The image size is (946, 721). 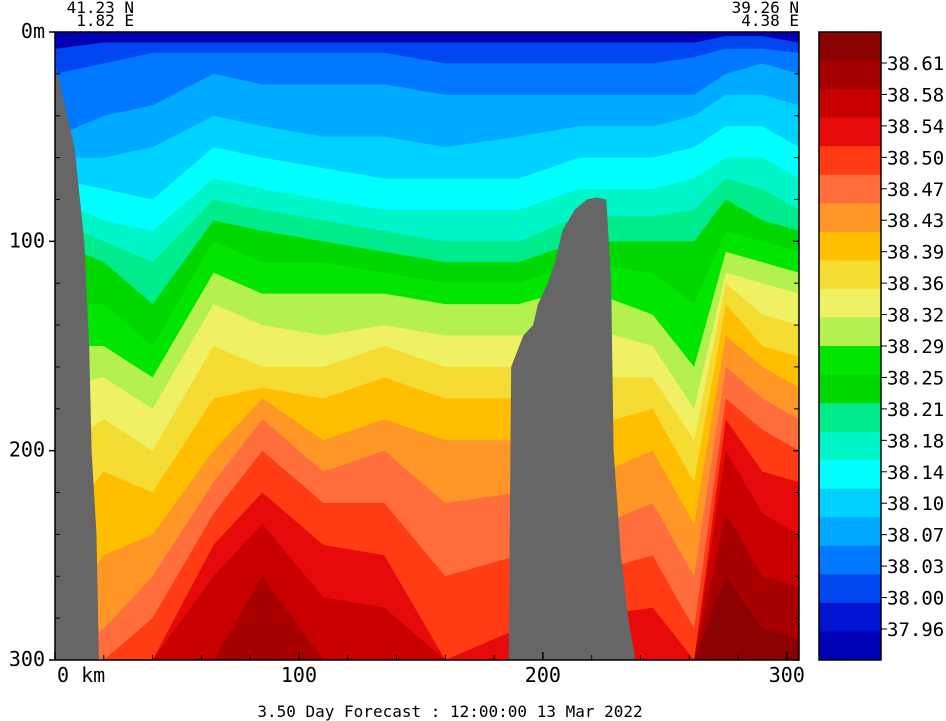 What do you see at coordinates (770, 20) in the screenshot?
I see `end-longitude: 4.38 E` at bounding box center [770, 20].